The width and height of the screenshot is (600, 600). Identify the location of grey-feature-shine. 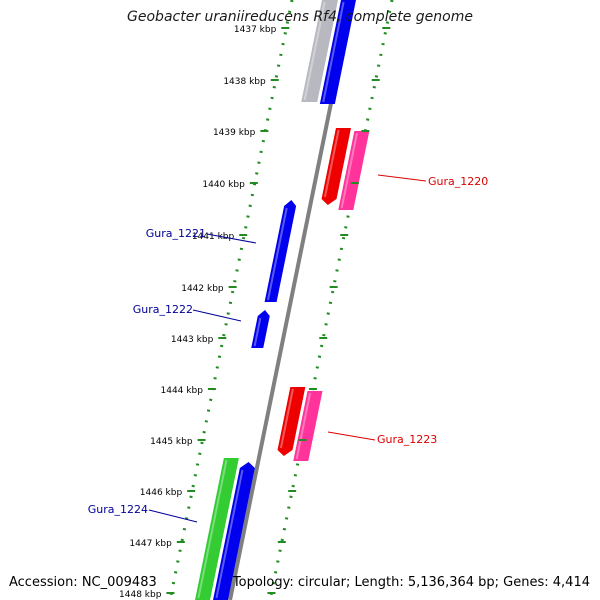
(314, 51).